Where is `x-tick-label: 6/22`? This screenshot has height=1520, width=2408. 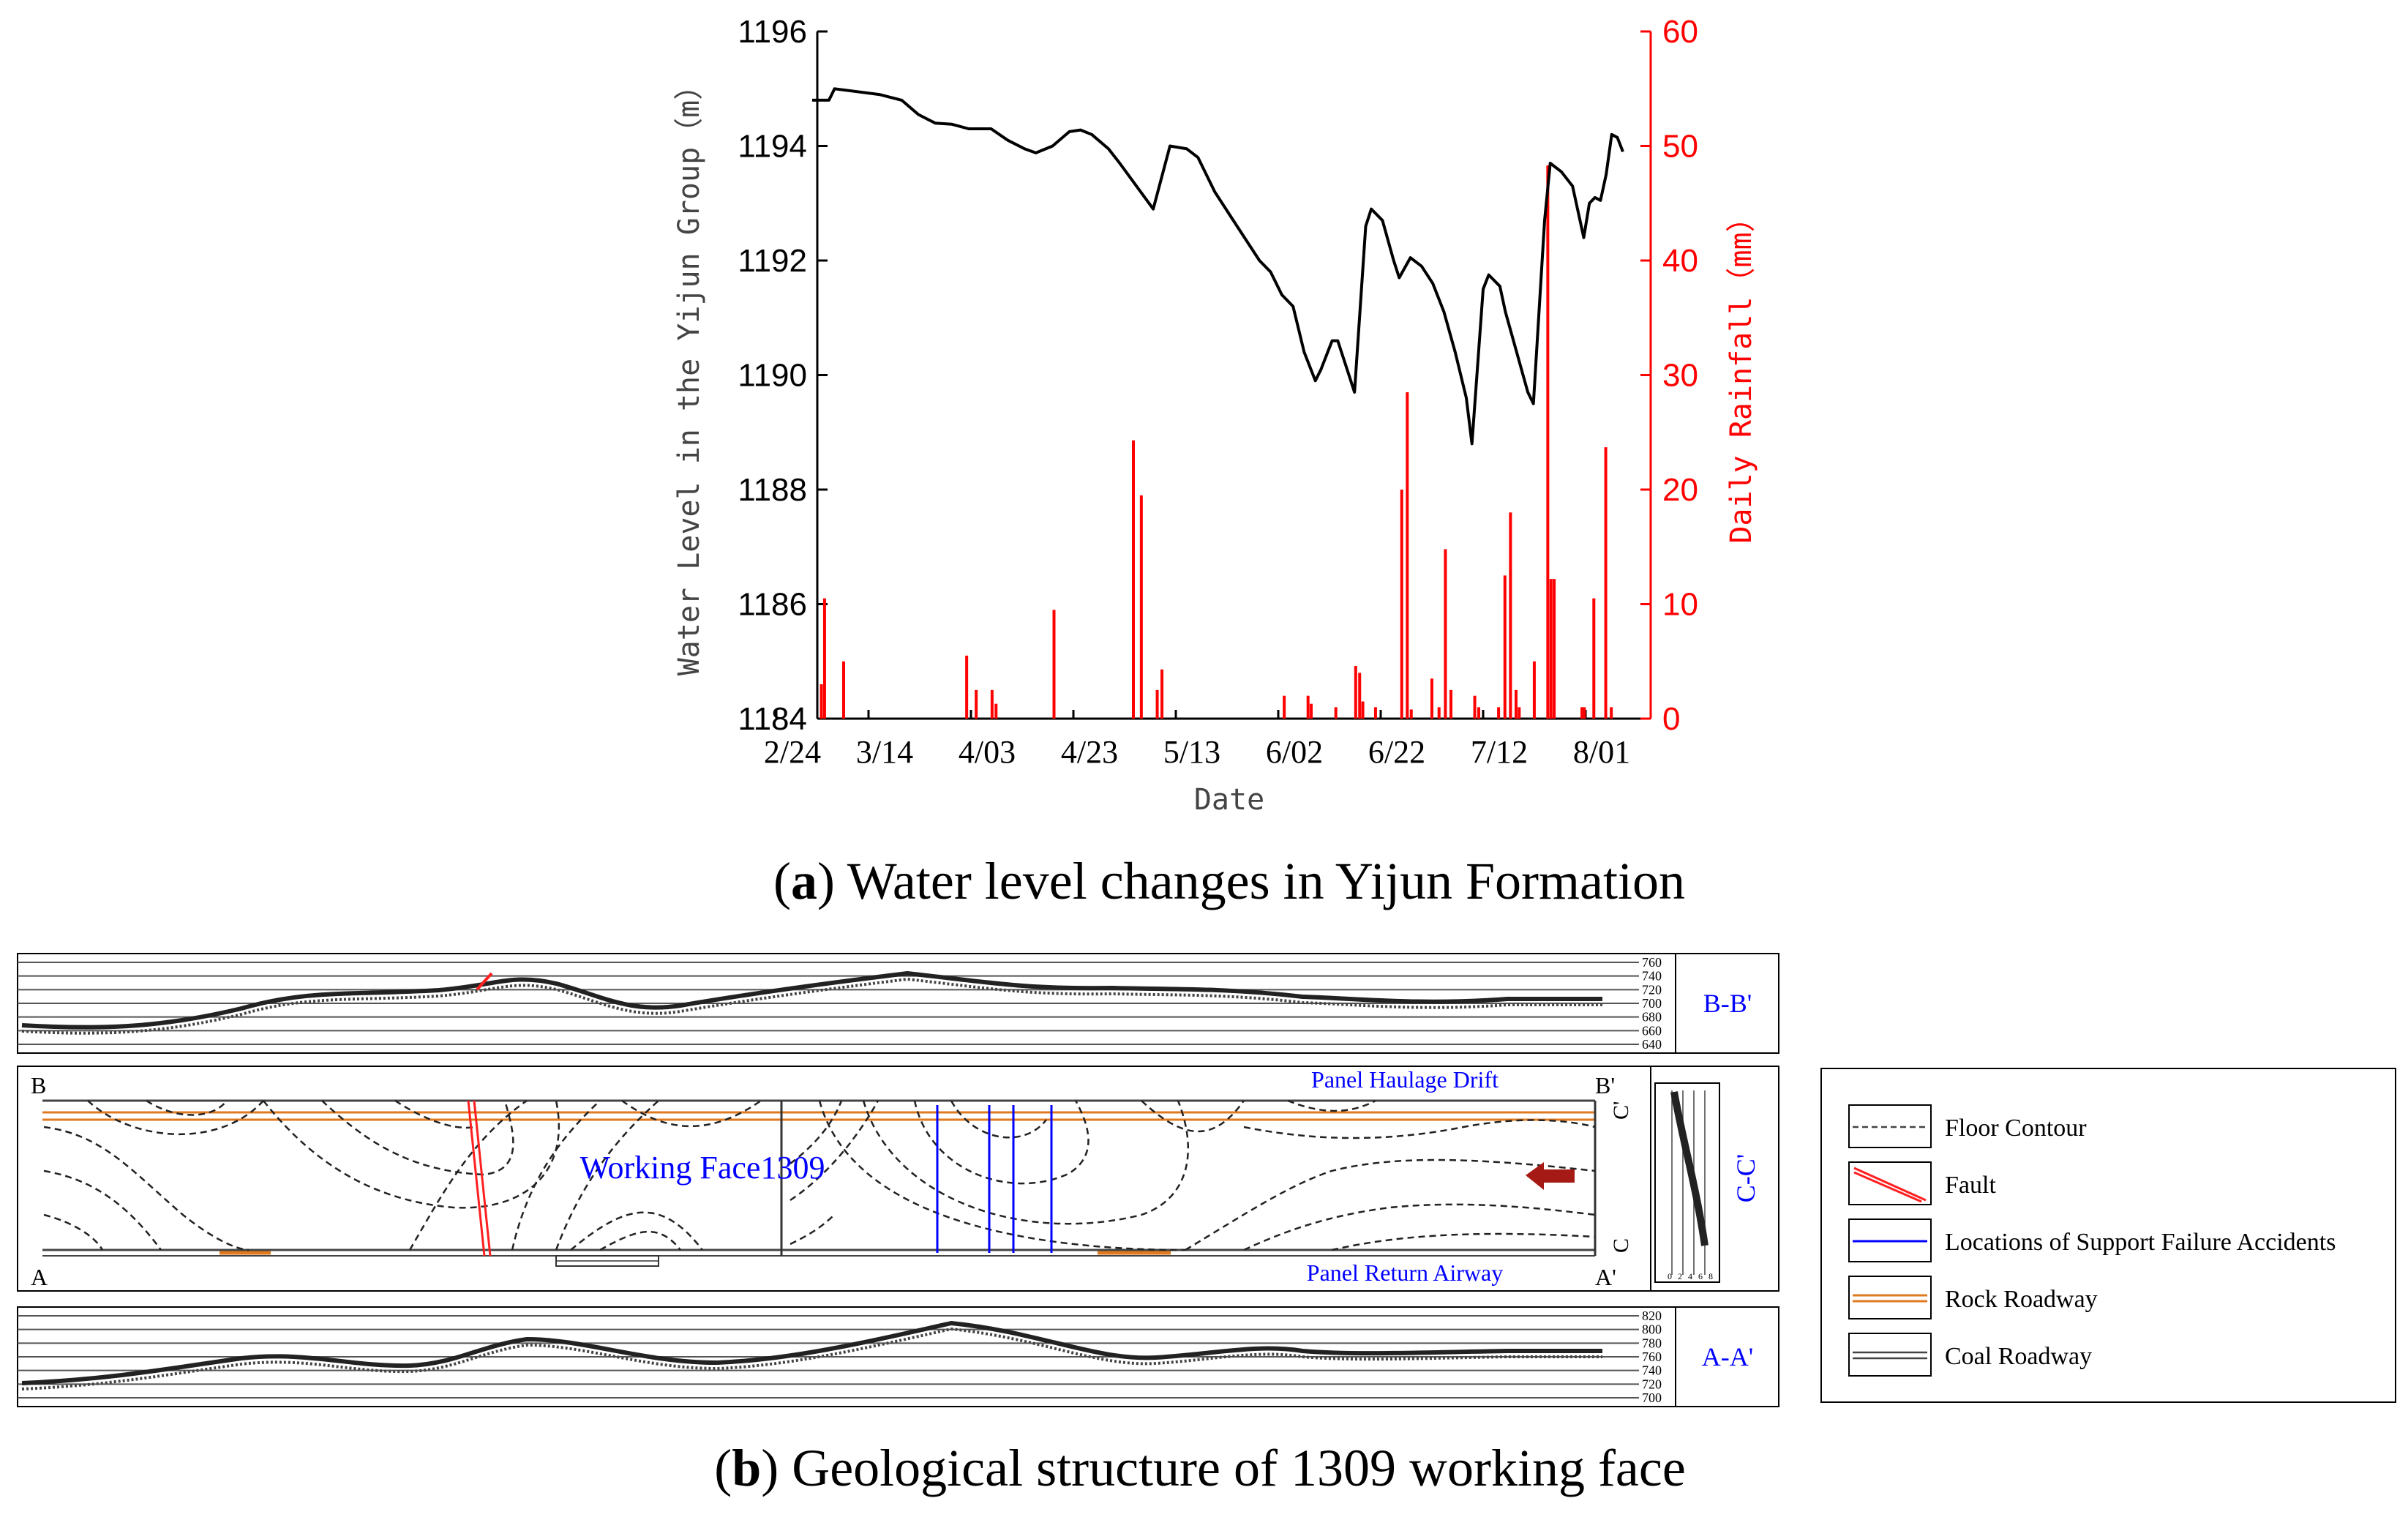 x-tick-label: 6/22 is located at coordinates (1396, 752).